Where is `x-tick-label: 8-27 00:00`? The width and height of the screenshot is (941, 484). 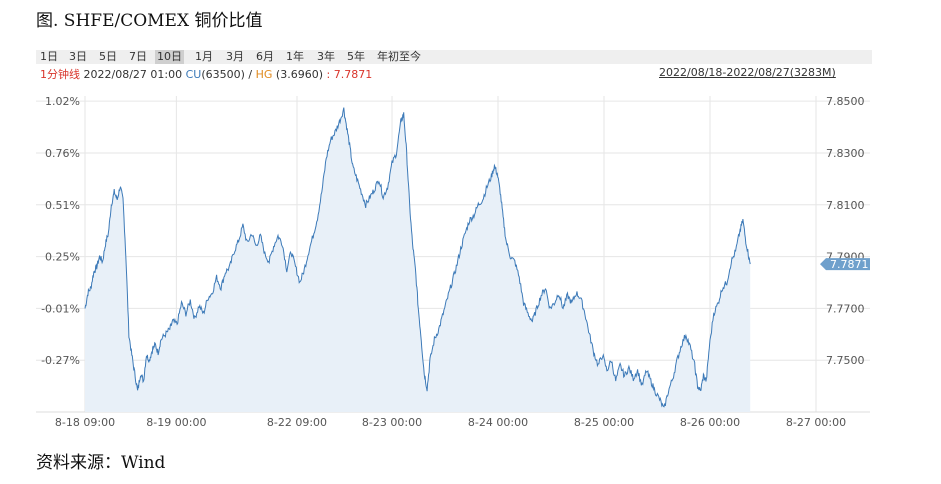 x-tick-label: 8-27 00:00 is located at coordinates (816, 422).